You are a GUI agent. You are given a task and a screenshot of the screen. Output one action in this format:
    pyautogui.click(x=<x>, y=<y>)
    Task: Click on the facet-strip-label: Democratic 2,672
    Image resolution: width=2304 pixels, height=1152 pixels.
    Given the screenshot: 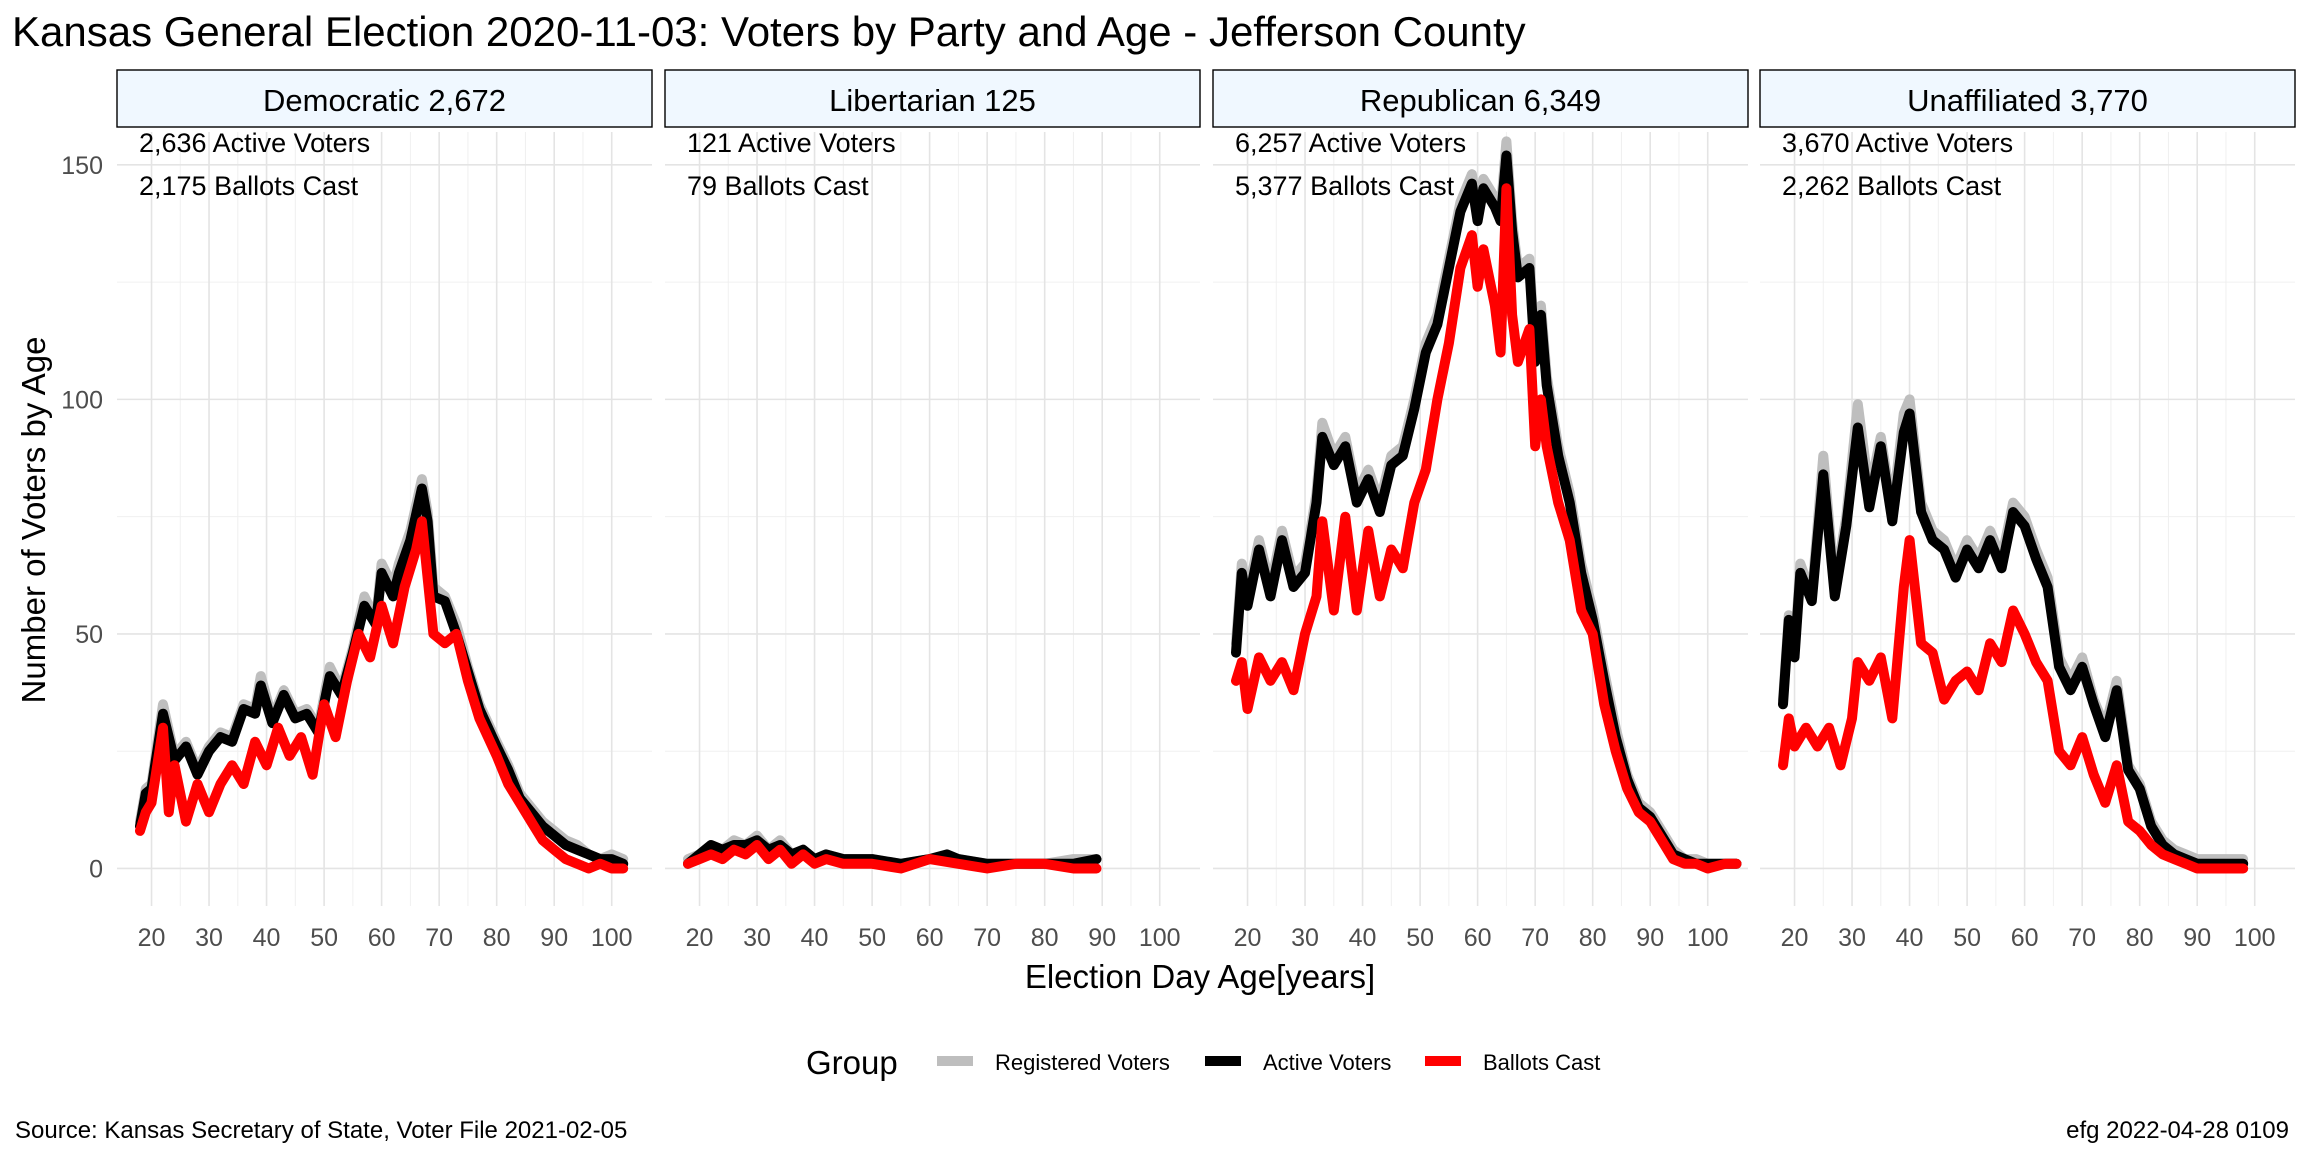 What is the action you would take?
    pyautogui.click(x=384, y=100)
    